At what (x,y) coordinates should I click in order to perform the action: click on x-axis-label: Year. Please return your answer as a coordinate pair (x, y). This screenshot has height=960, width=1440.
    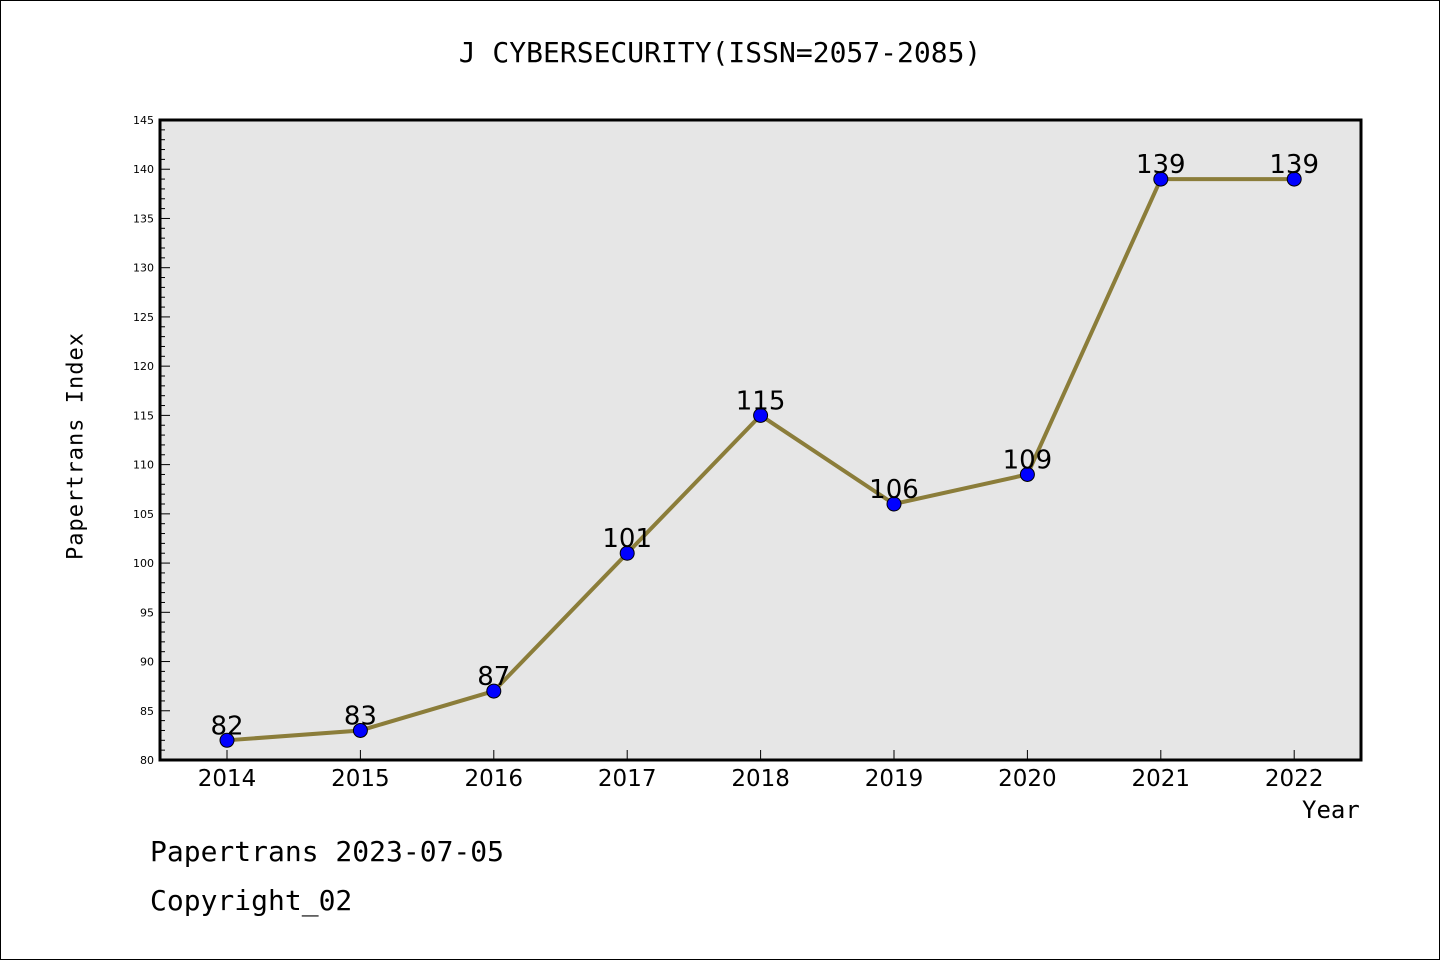
    Looking at the image, I should click on (1331, 810).